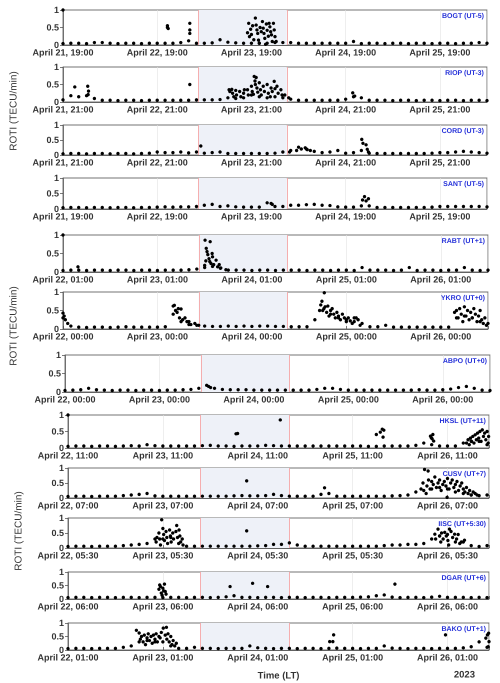  Describe the element at coordinates (68, 505) in the screenshot. I see `x-tick-label: April 22, 07:00` at that location.